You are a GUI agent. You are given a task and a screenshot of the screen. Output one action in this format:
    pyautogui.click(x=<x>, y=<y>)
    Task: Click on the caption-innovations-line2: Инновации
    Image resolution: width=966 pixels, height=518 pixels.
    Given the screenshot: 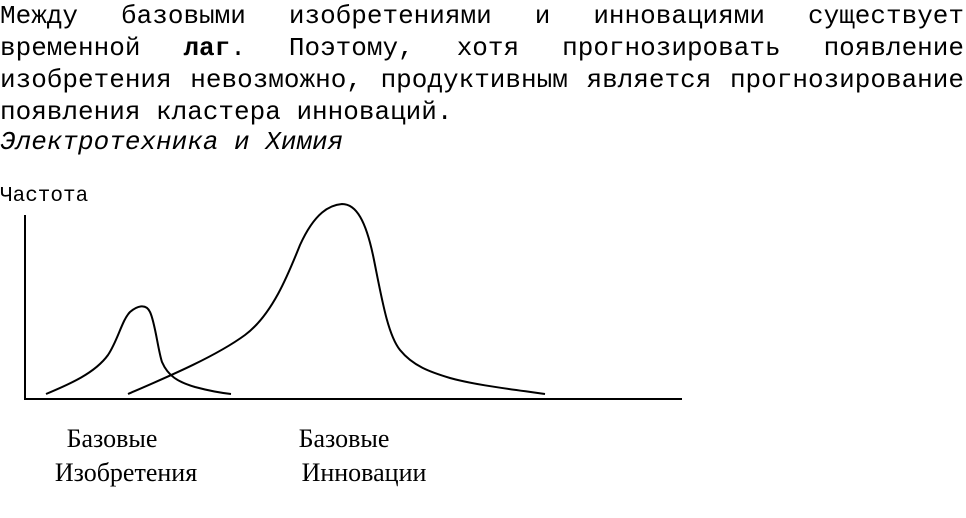 What is the action you would take?
    pyautogui.click(x=364, y=472)
    